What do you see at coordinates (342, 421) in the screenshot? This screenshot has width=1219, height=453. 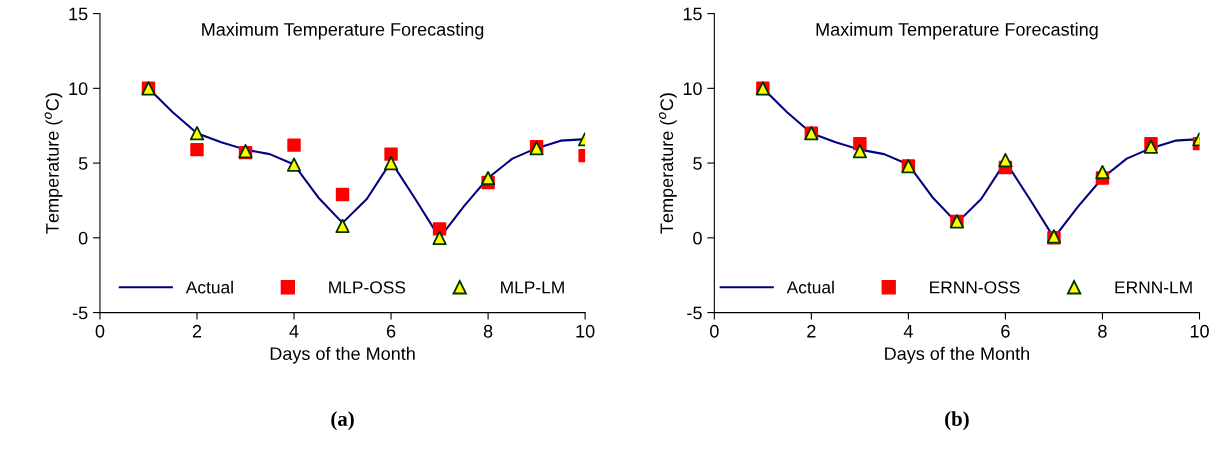 I see `text: (a)` at bounding box center [342, 421].